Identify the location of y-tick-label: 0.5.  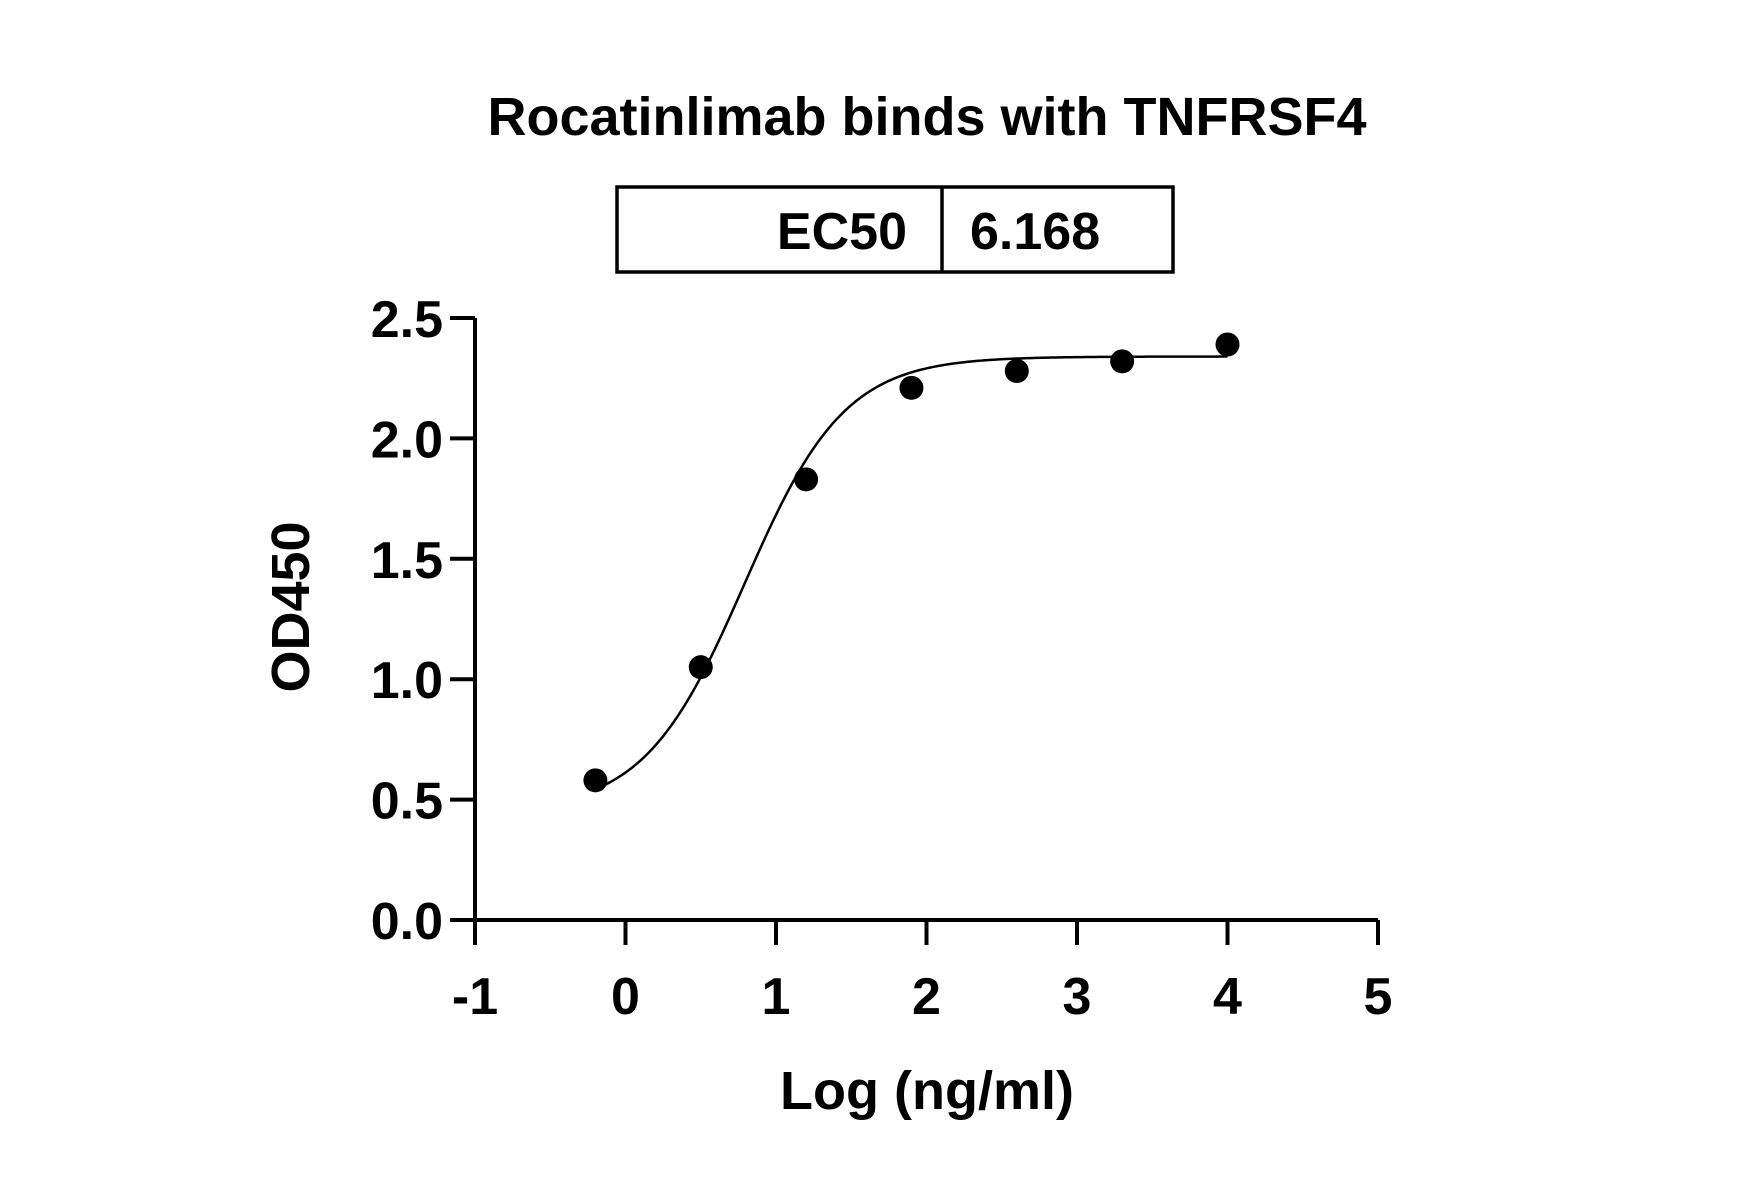
(407, 802).